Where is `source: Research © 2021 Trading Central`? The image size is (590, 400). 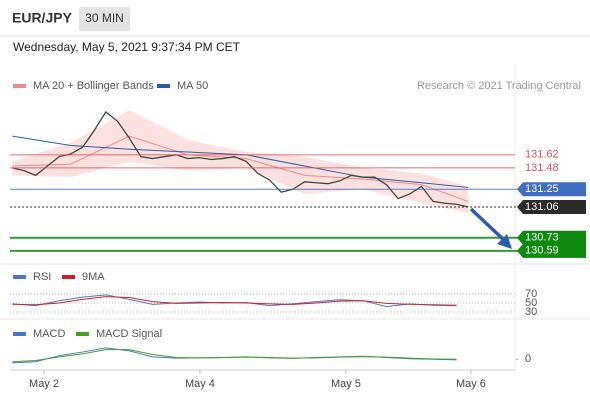
source: Research © 2021 Trading Central is located at coordinates (499, 86).